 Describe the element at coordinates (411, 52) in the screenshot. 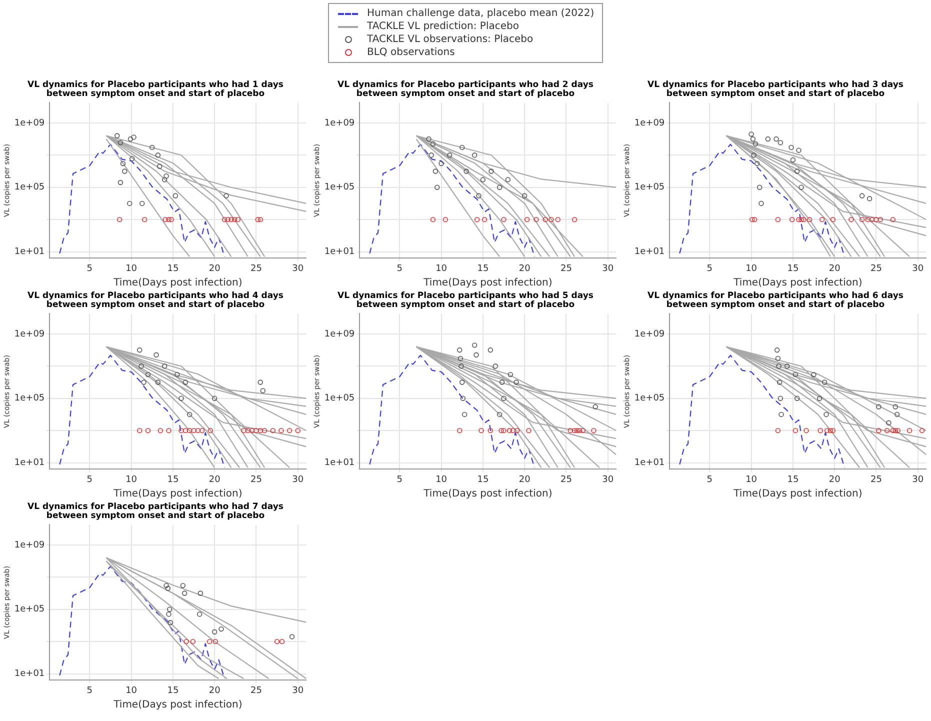

I see `legend-label: BLQ observations` at that location.